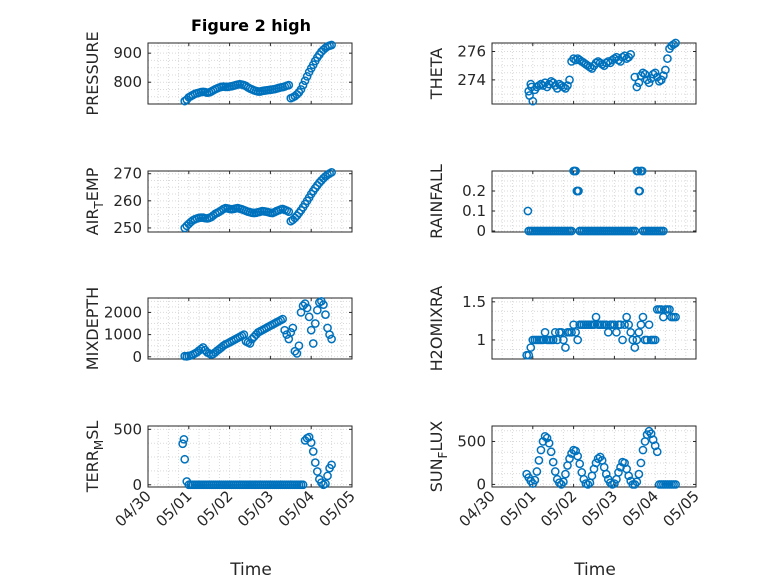 The height and width of the screenshot is (583, 778). I want to click on y-axis-label: AIRTEMP, so click(94, 201).